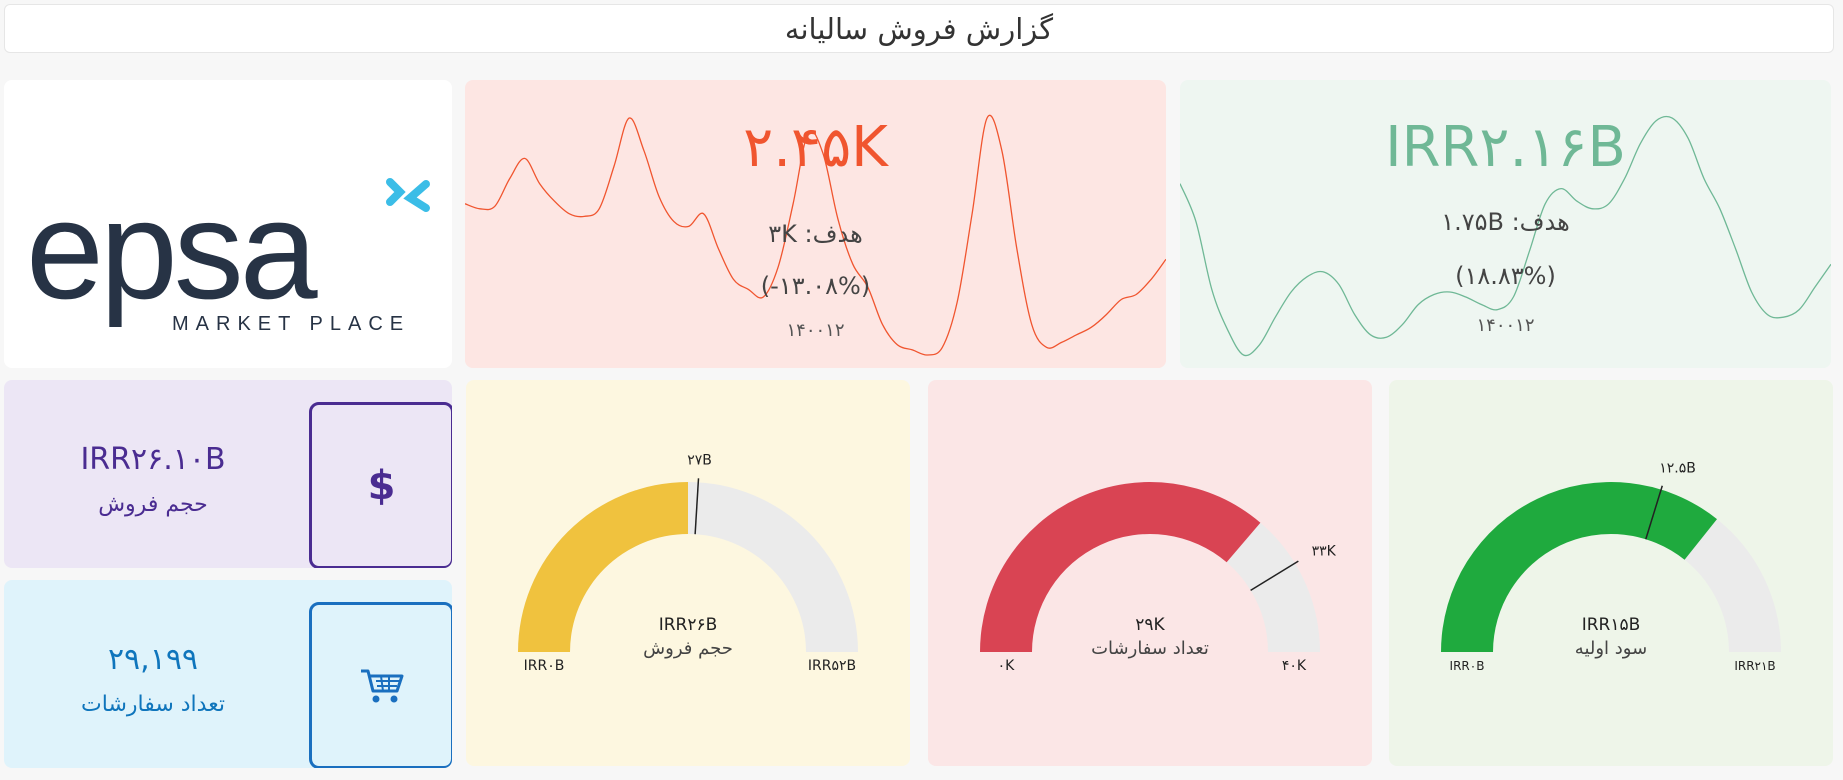  Describe the element at coordinates (228, 474) in the screenshot. I see `stat-sales-volume: IRR۲۶.۱۰B حجم فروش $` at that location.